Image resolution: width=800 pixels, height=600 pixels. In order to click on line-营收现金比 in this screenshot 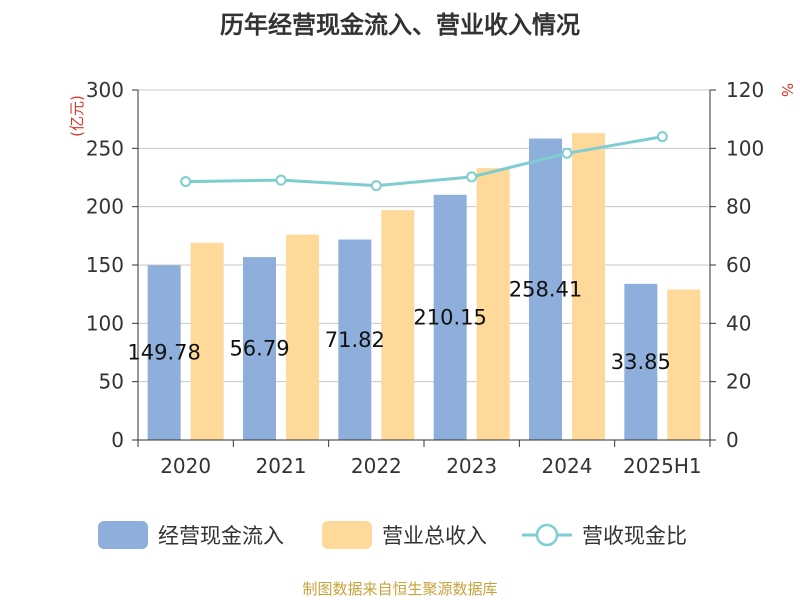, I will do `click(424, 161)`.